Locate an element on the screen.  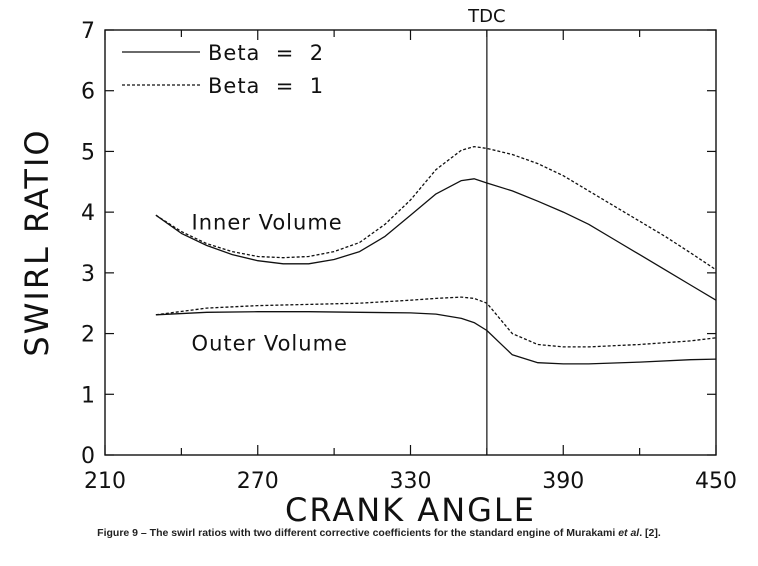
annotation-group: Inner Volume Outer Volume is located at coordinates (270, 283).